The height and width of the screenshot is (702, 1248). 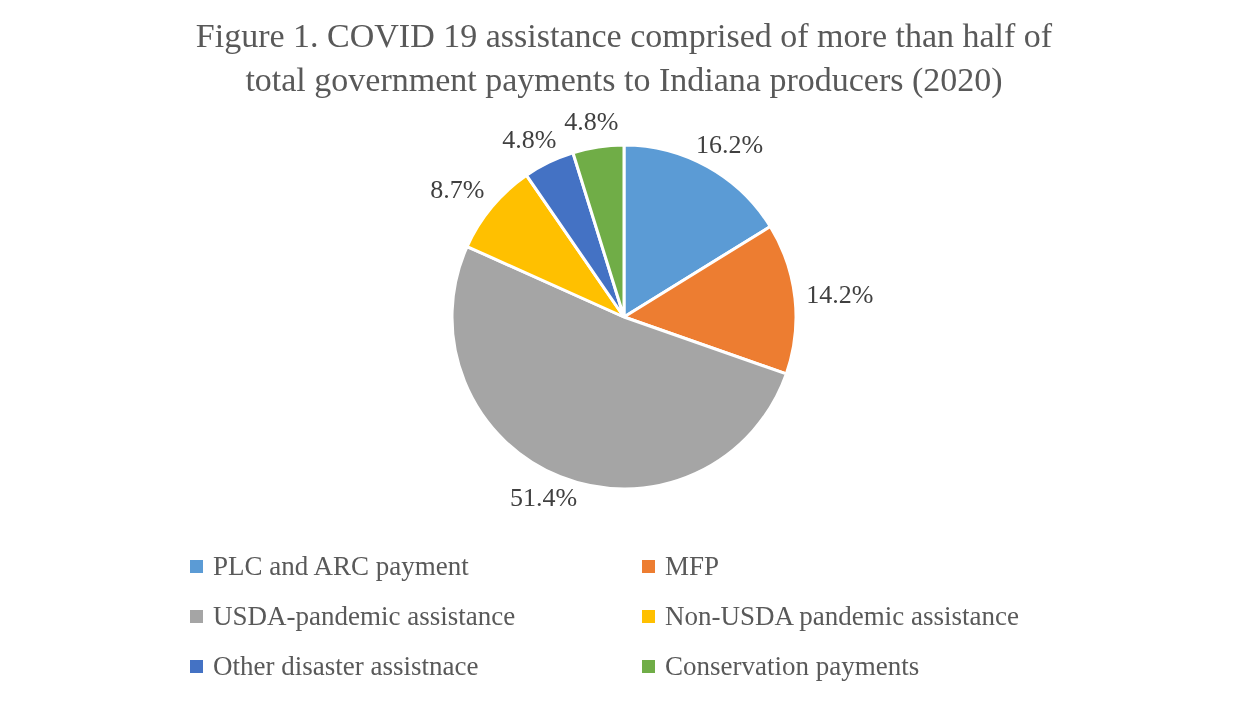 What do you see at coordinates (842, 616) in the screenshot?
I see `legend-label: Non-USDA pandemic assistance` at bounding box center [842, 616].